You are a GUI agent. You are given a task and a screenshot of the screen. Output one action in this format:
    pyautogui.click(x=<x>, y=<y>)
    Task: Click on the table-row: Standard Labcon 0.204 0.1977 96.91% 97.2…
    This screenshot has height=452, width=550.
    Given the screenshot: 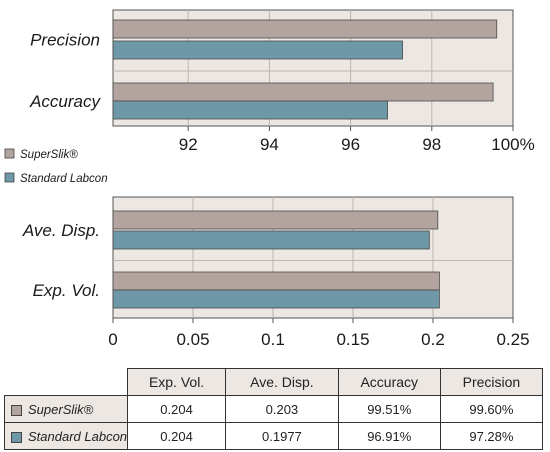 What is the action you would take?
    pyautogui.click(x=273, y=436)
    